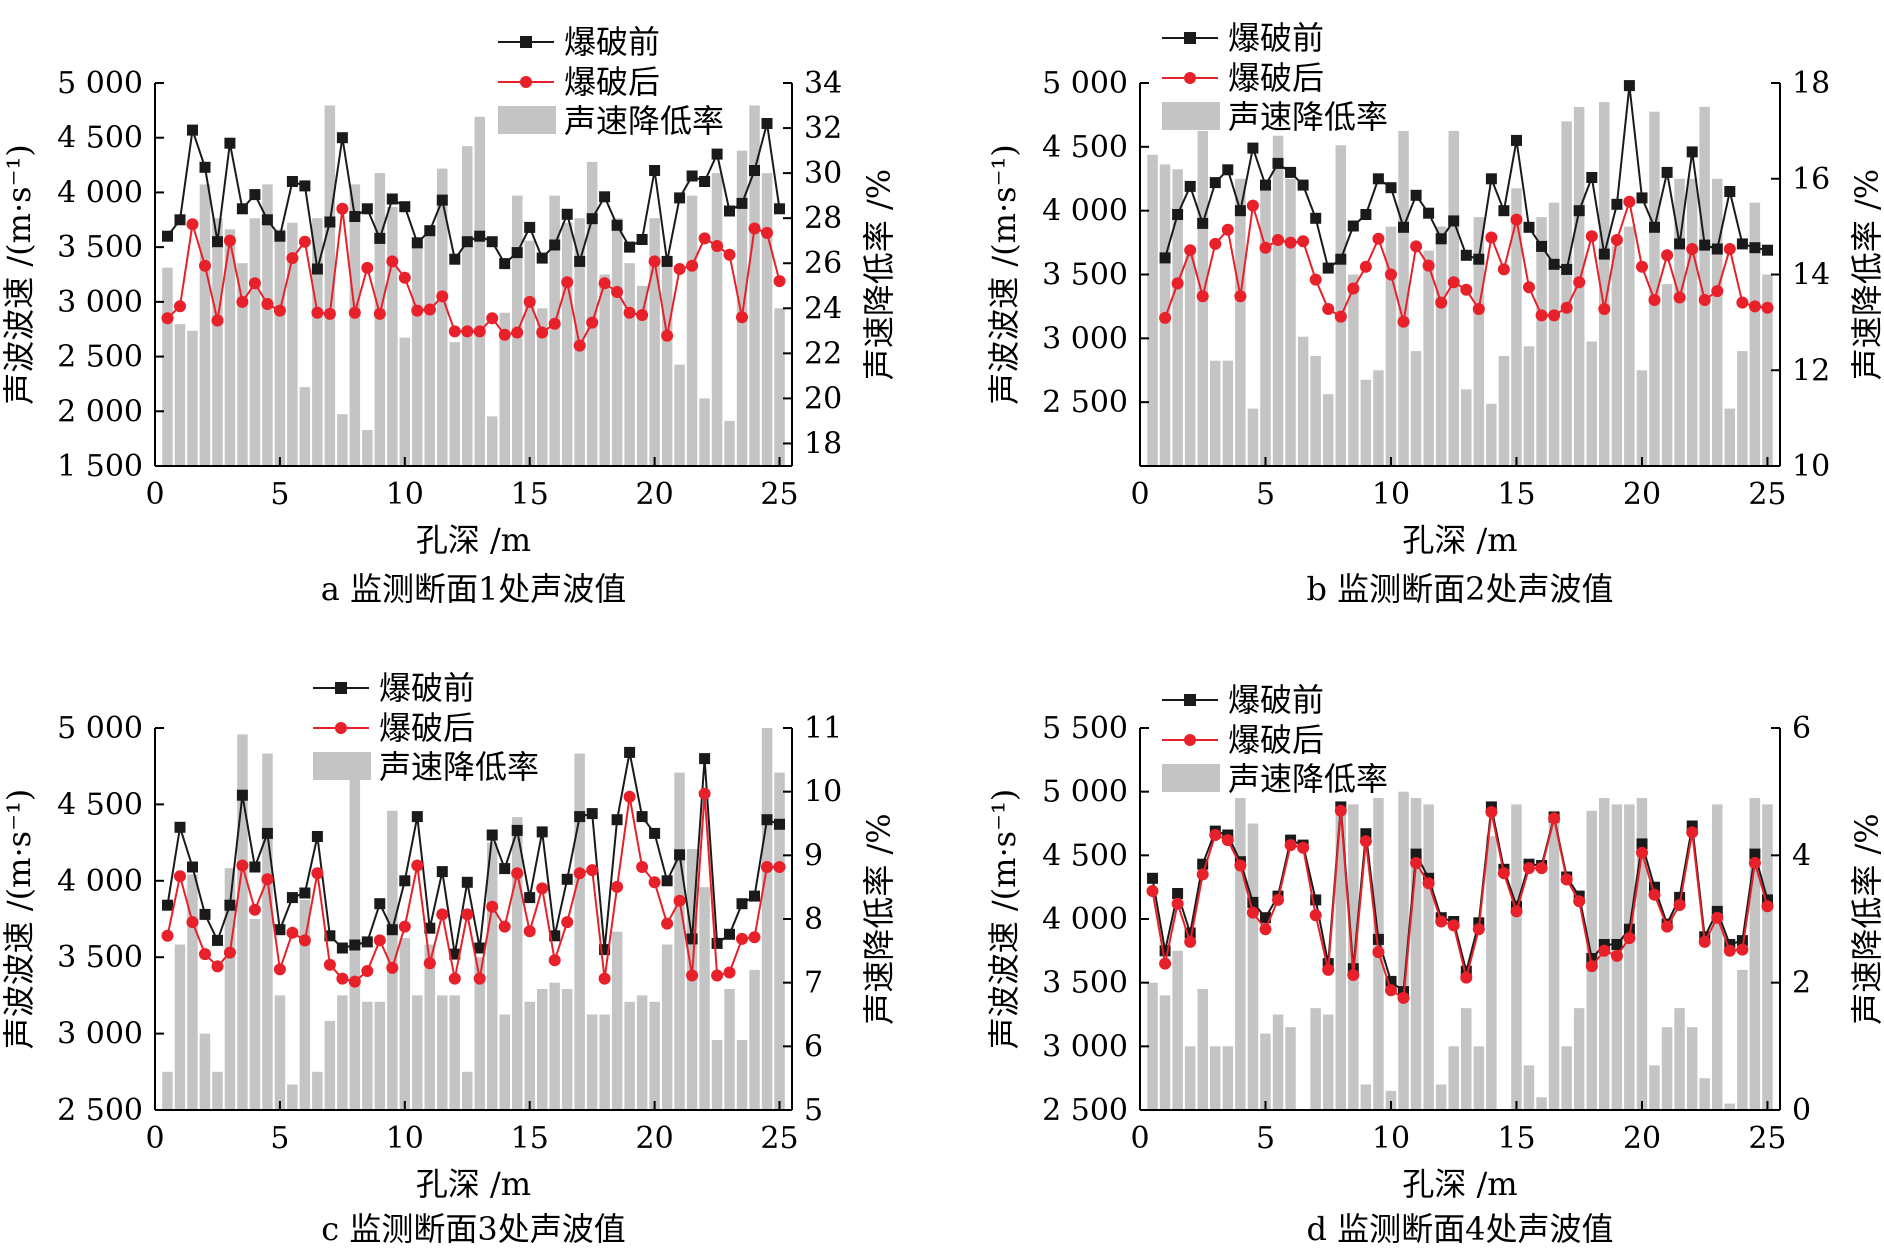  I want to click on legend-rate-swatch, so click(342, 766).